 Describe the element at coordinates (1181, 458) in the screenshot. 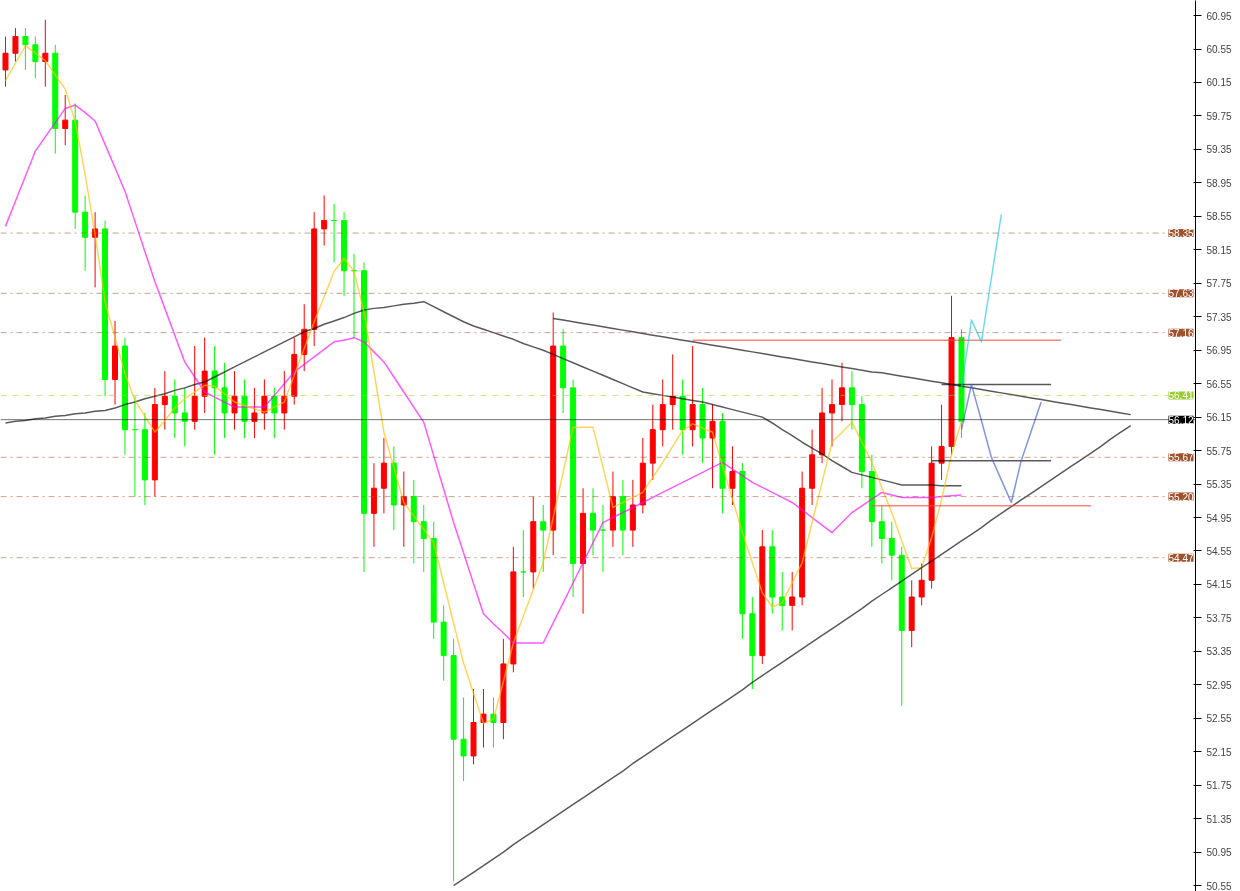

I see `ref-line-label: 55.67` at that location.